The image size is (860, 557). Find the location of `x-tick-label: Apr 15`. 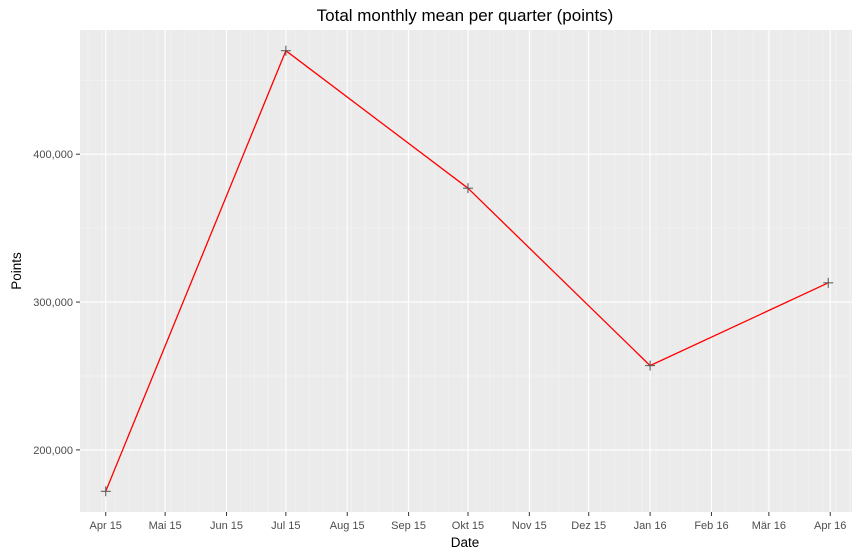

x-tick-label: Apr 15 is located at coordinates (106, 526).